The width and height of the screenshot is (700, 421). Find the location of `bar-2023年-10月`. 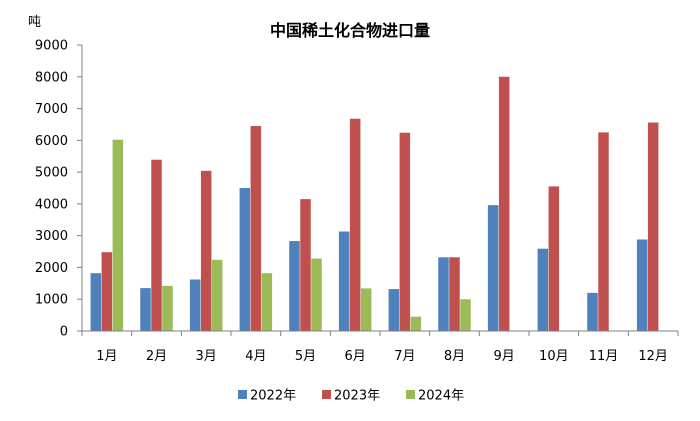

bar-2023年-10月 is located at coordinates (554, 258).